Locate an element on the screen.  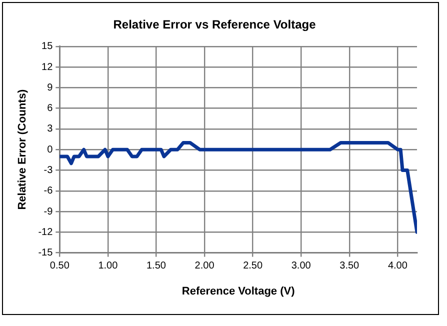
x-tick-label: 3.00 is located at coordinates (301, 266).